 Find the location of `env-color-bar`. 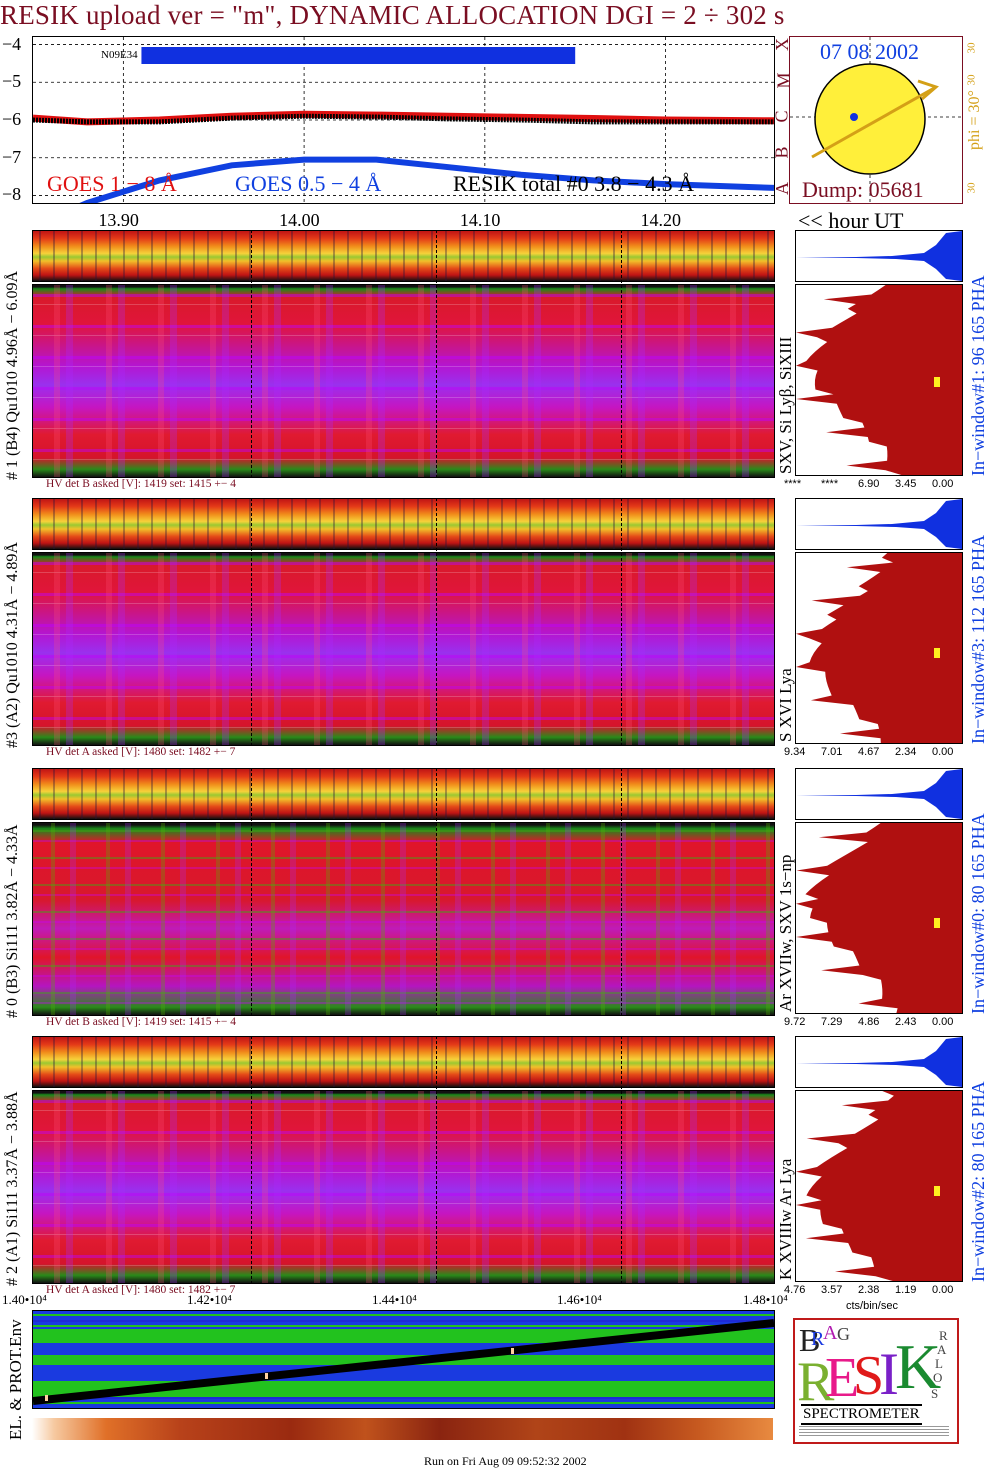

env-color-bar is located at coordinates (402, 1429).